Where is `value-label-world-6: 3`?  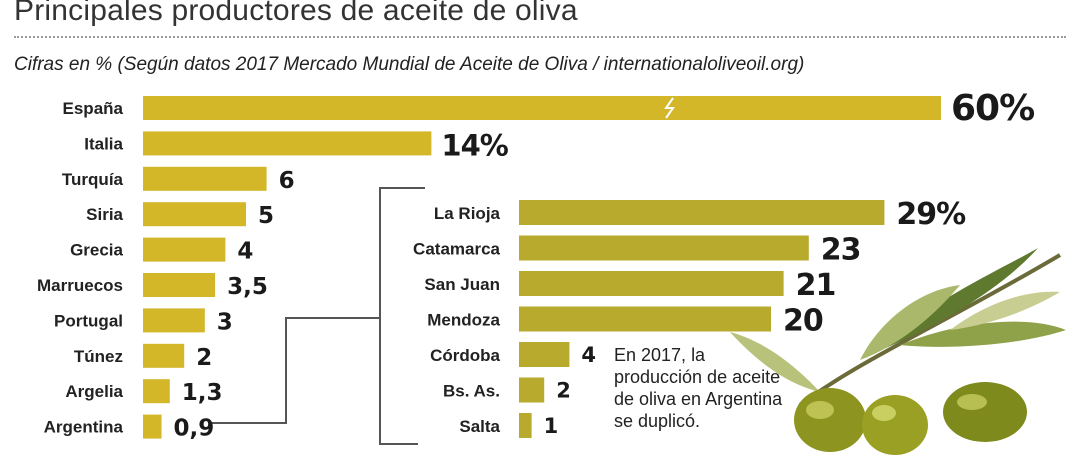 value-label-world-6: 3 is located at coordinates (225, 322).